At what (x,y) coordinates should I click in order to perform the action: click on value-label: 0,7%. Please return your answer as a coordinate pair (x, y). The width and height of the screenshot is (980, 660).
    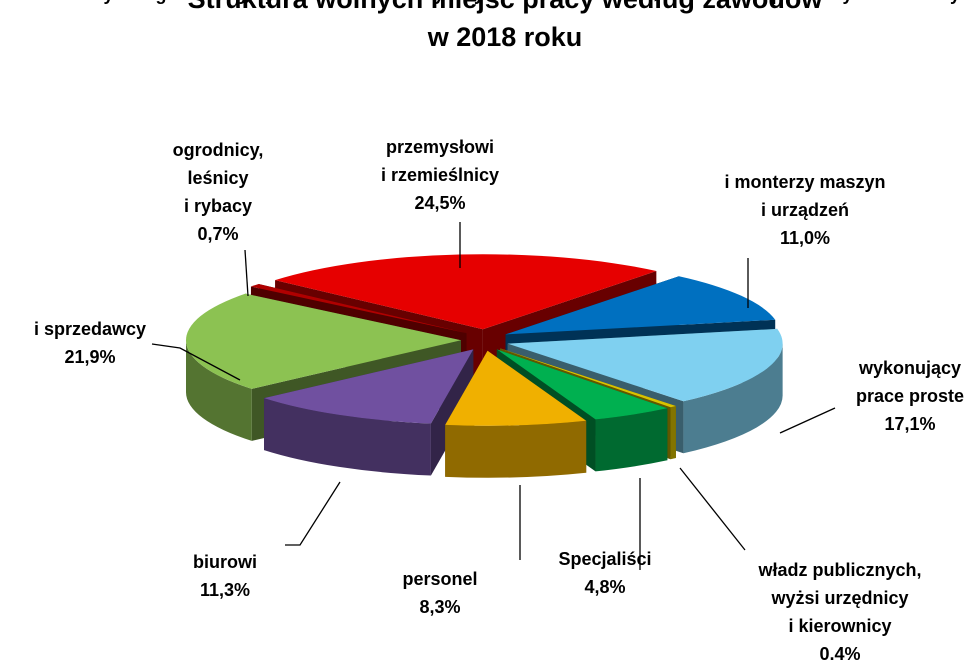
    Looking at the image, I should click on (217, 234).